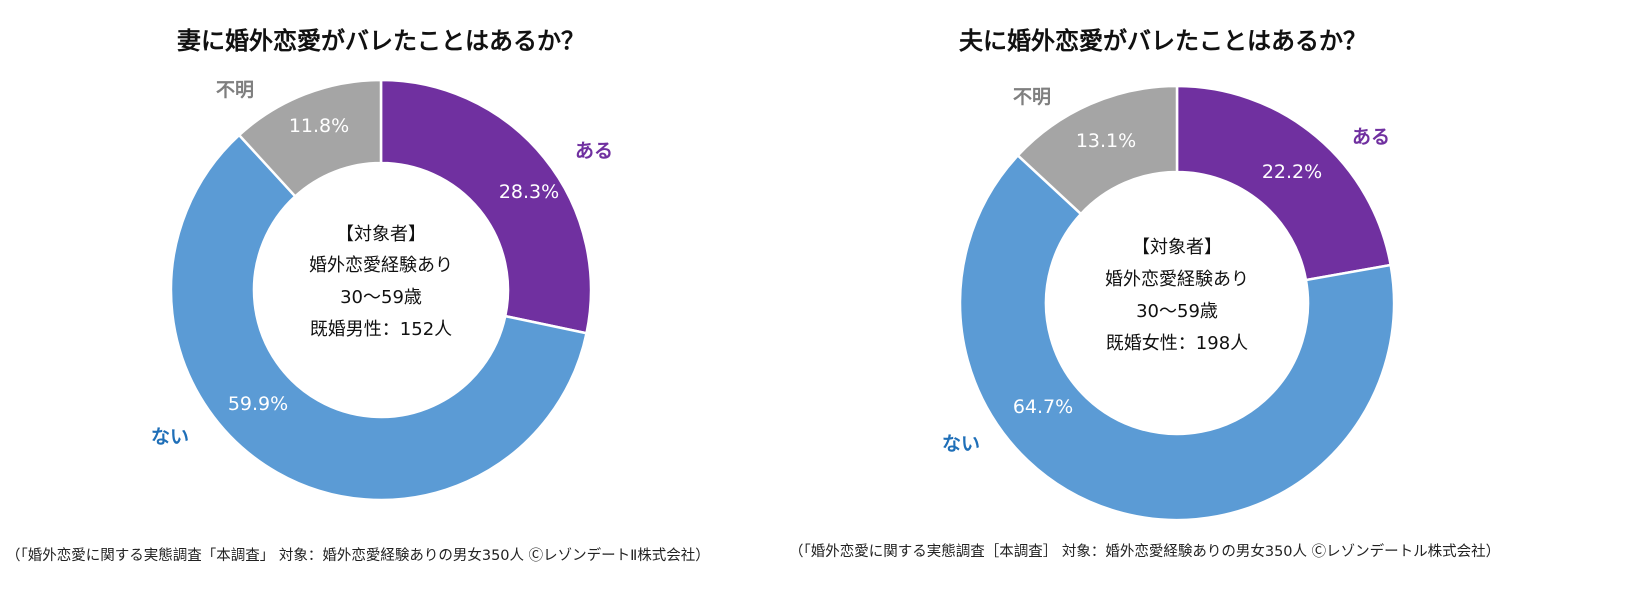  What do you see at coordinates (1177, 295) in the screenshot?
I see `center-text-block: 【対象者】 婚外恋愛経験あり 30〜59歳 既婚女性：198人` at bounding box center [1177, 295].